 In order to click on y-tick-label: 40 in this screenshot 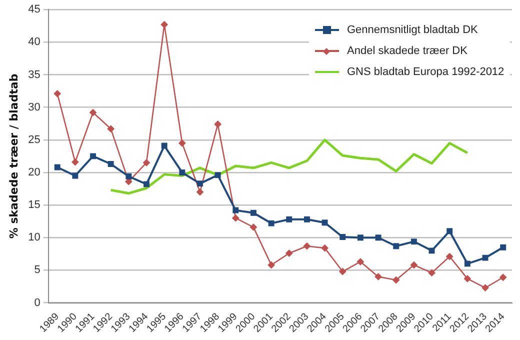, I will do `click(34, 42)`.